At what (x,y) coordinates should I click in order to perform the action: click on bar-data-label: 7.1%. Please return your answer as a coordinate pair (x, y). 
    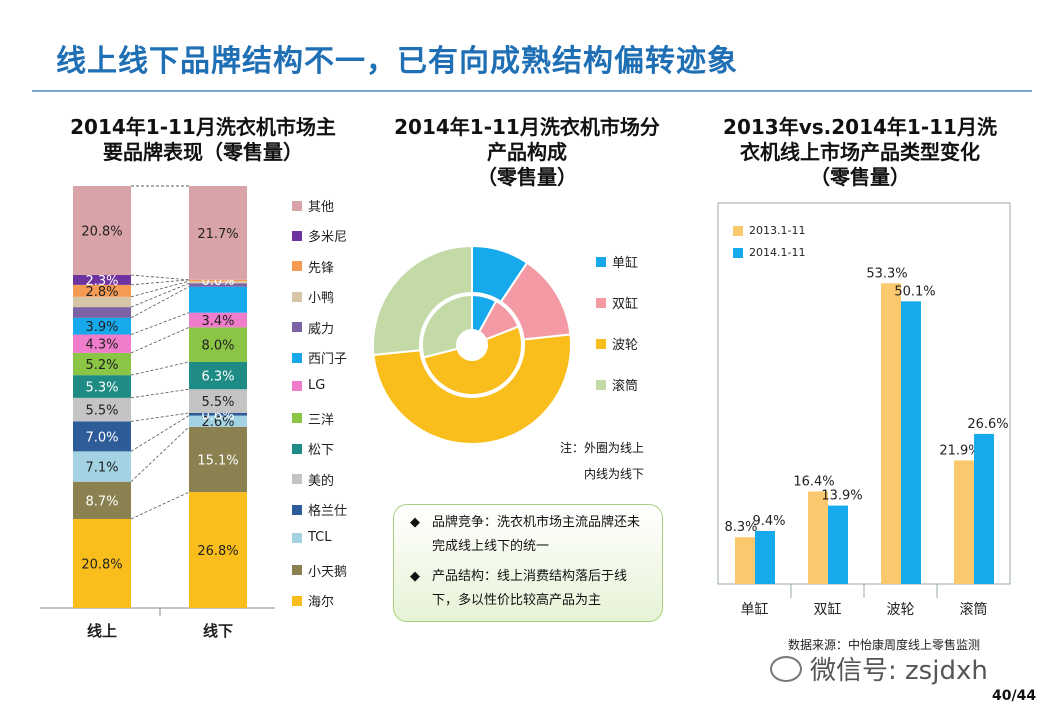
    Looking at the image, I should click on (101, 468).